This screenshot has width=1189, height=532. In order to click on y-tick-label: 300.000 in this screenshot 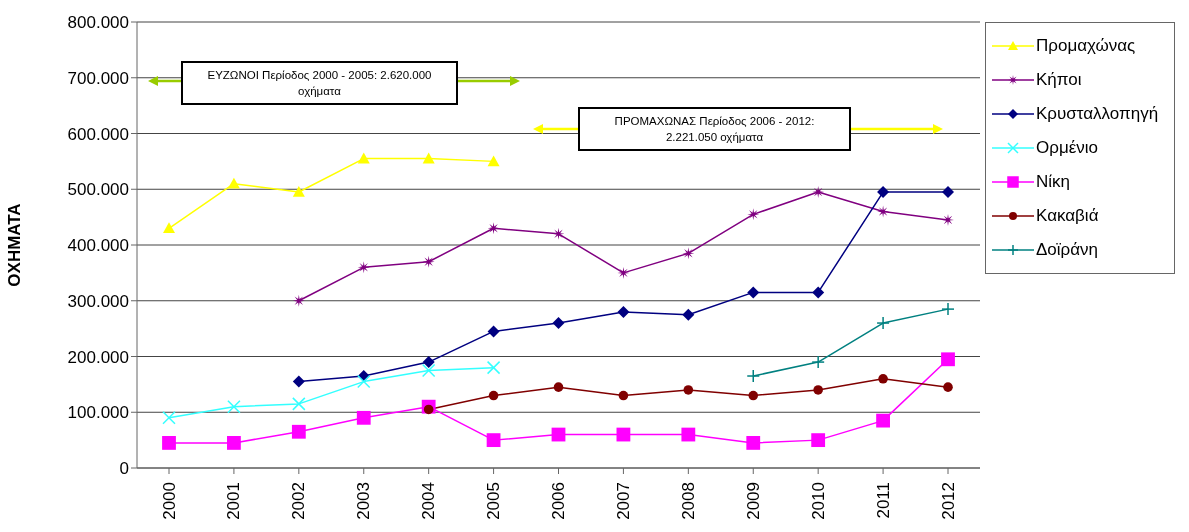, I will do `click(98, 301)`.